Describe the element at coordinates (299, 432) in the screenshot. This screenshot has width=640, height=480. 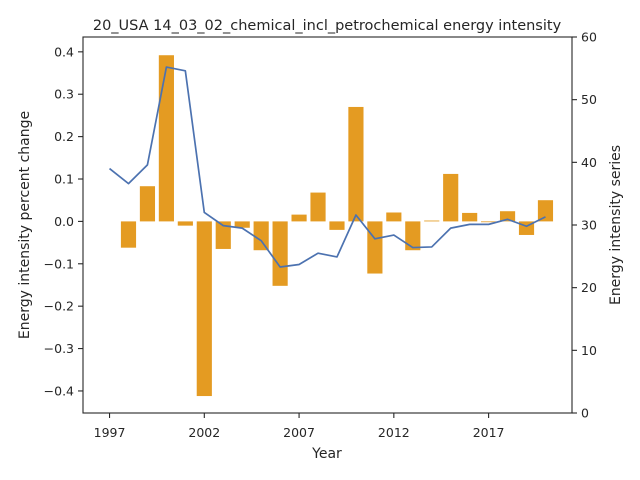
I see `x-tick-label: 2007` at that location.